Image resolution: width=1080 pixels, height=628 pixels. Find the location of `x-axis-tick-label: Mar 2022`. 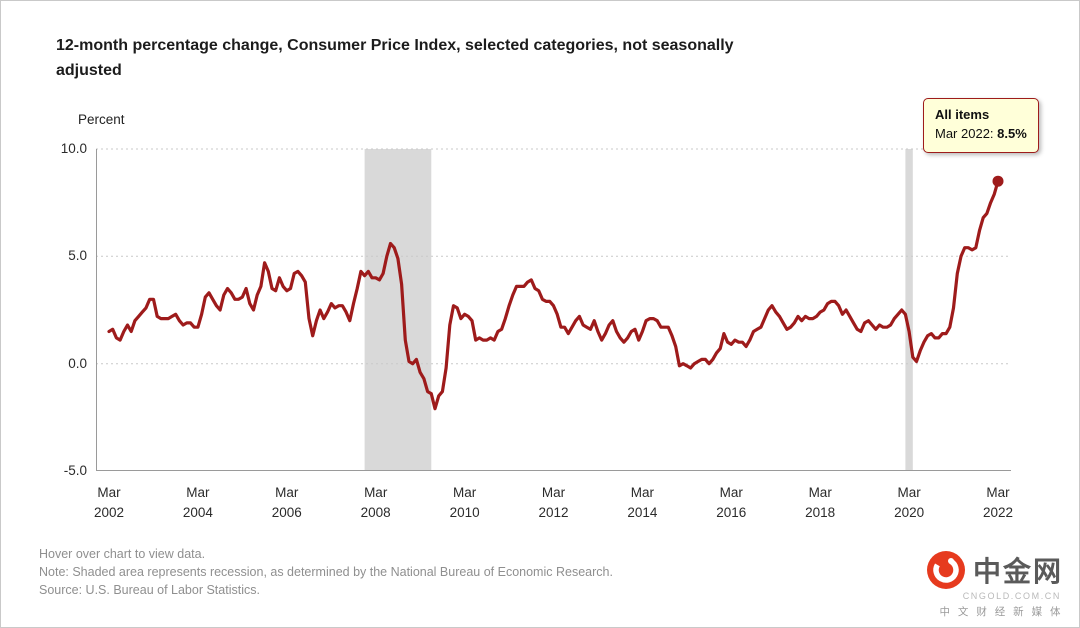

x-axis-tick-label: Mar 2022 is located at coordinates (998, 502).